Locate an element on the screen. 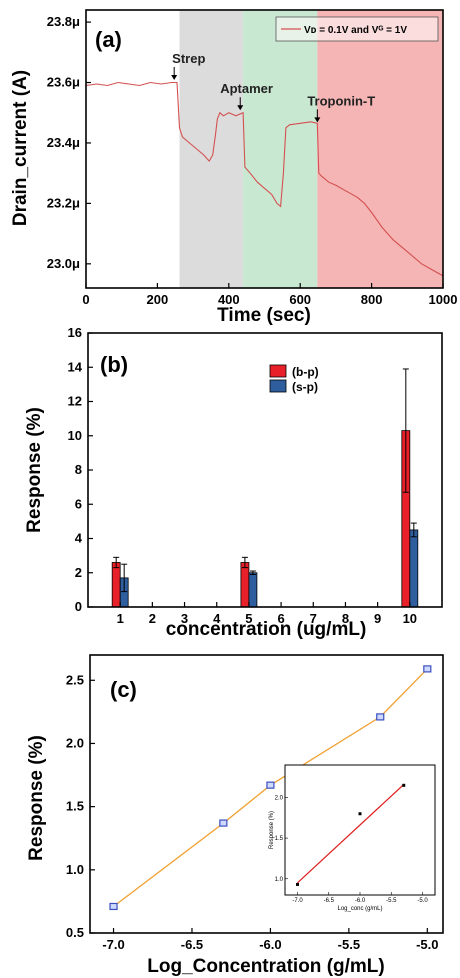 This screenshot has height=978, width=460. panel-a-y-tick: 23.4μ is located at coordinates (63, 142).